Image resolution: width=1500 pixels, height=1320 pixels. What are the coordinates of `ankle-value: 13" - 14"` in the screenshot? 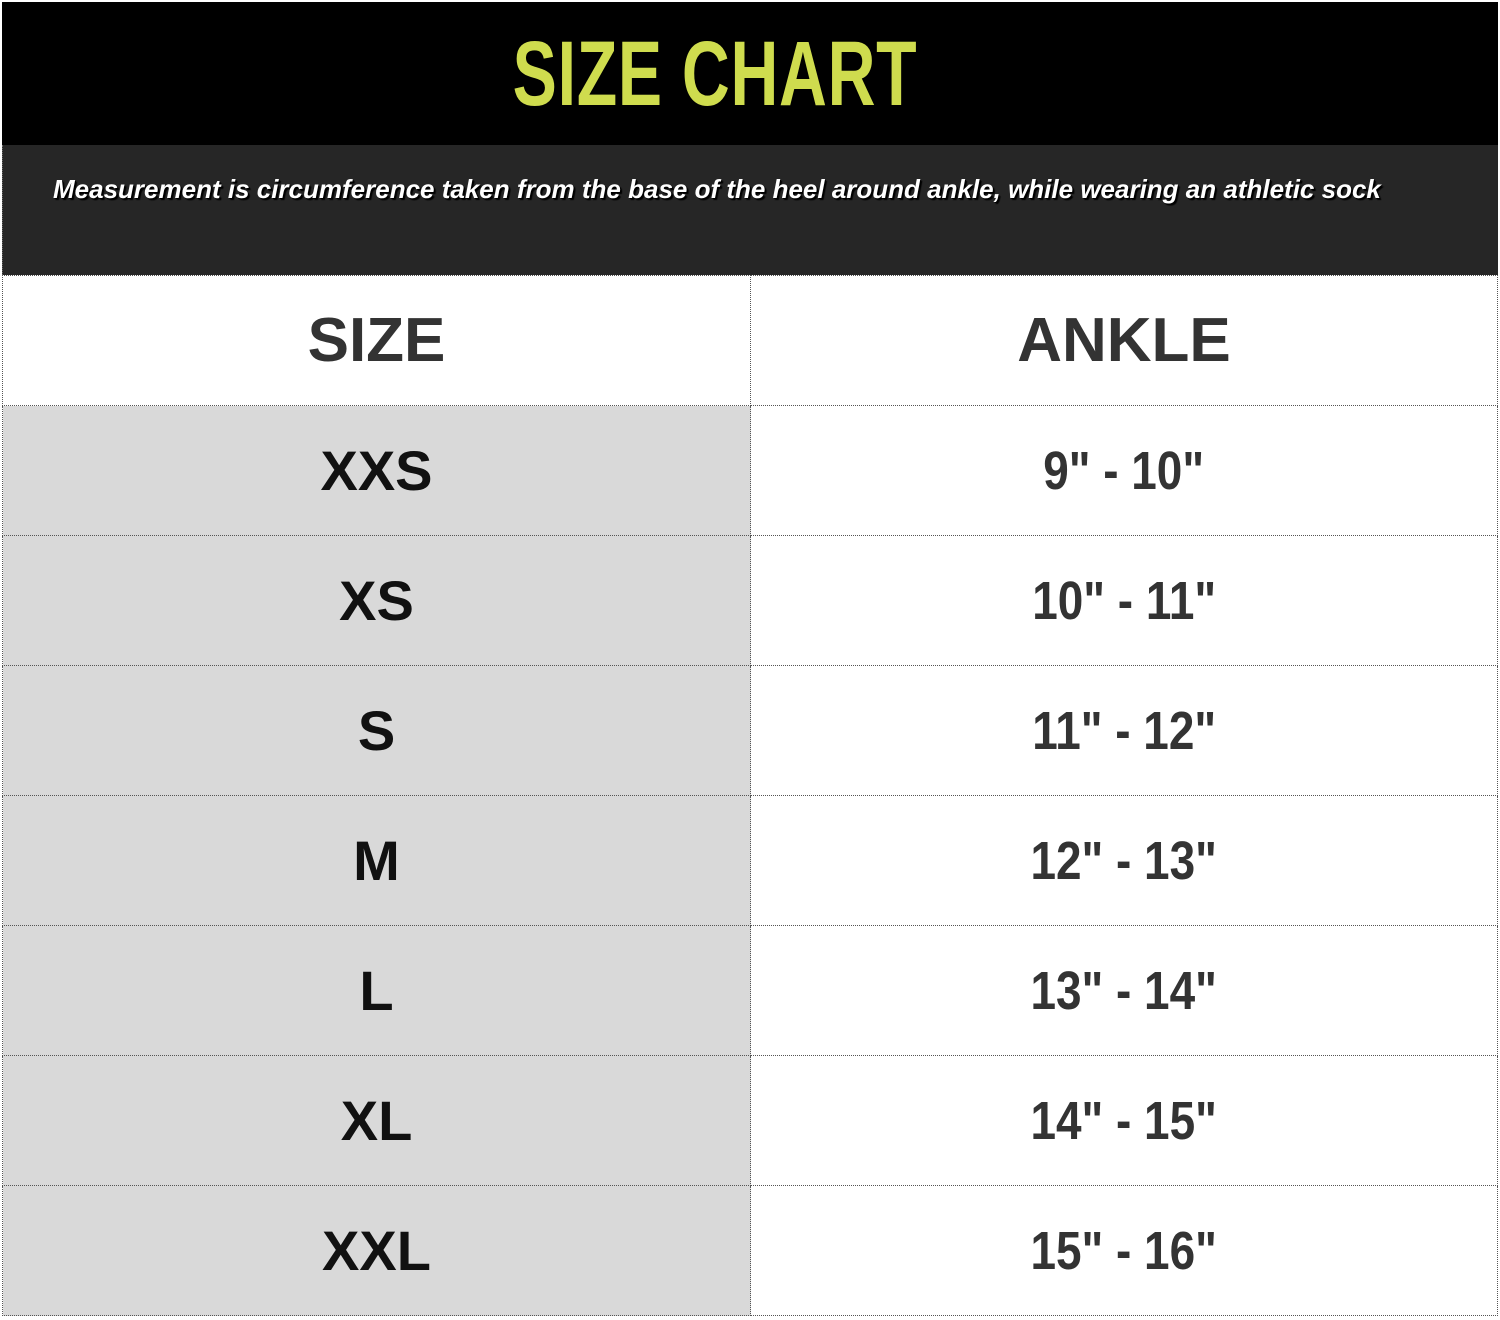 It's located at (1124, 990).